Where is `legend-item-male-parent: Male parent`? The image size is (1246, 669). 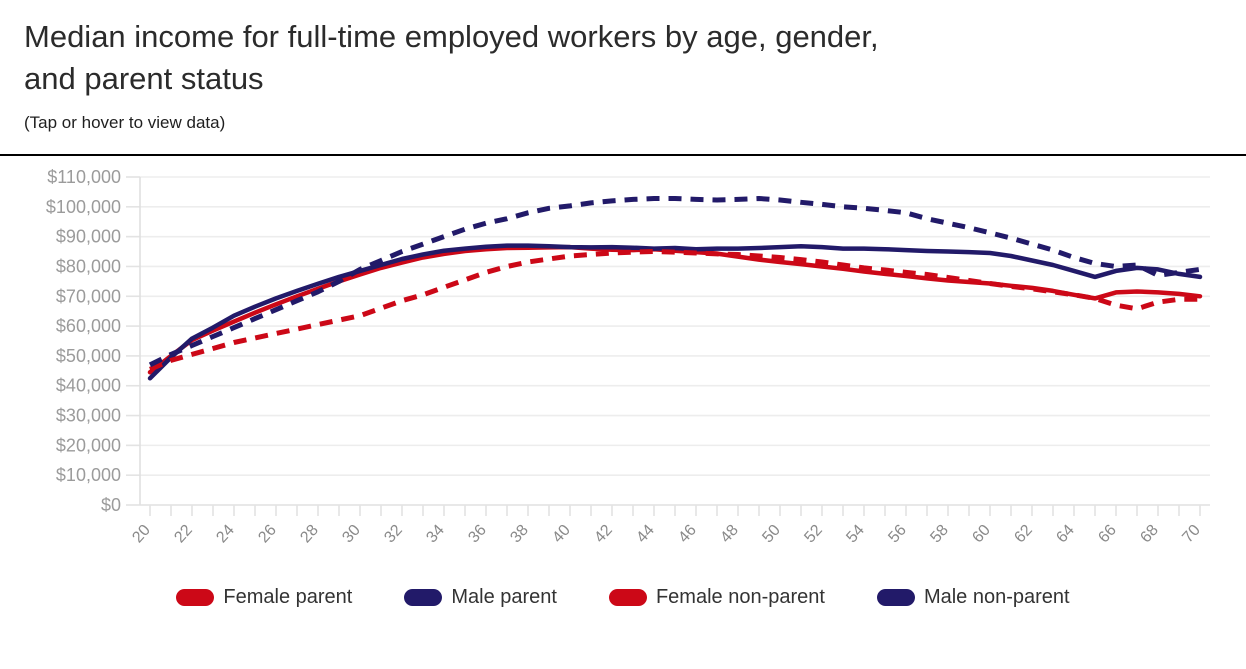
legend-item-male-parent: Male parent is located at coordinates (480, 597).